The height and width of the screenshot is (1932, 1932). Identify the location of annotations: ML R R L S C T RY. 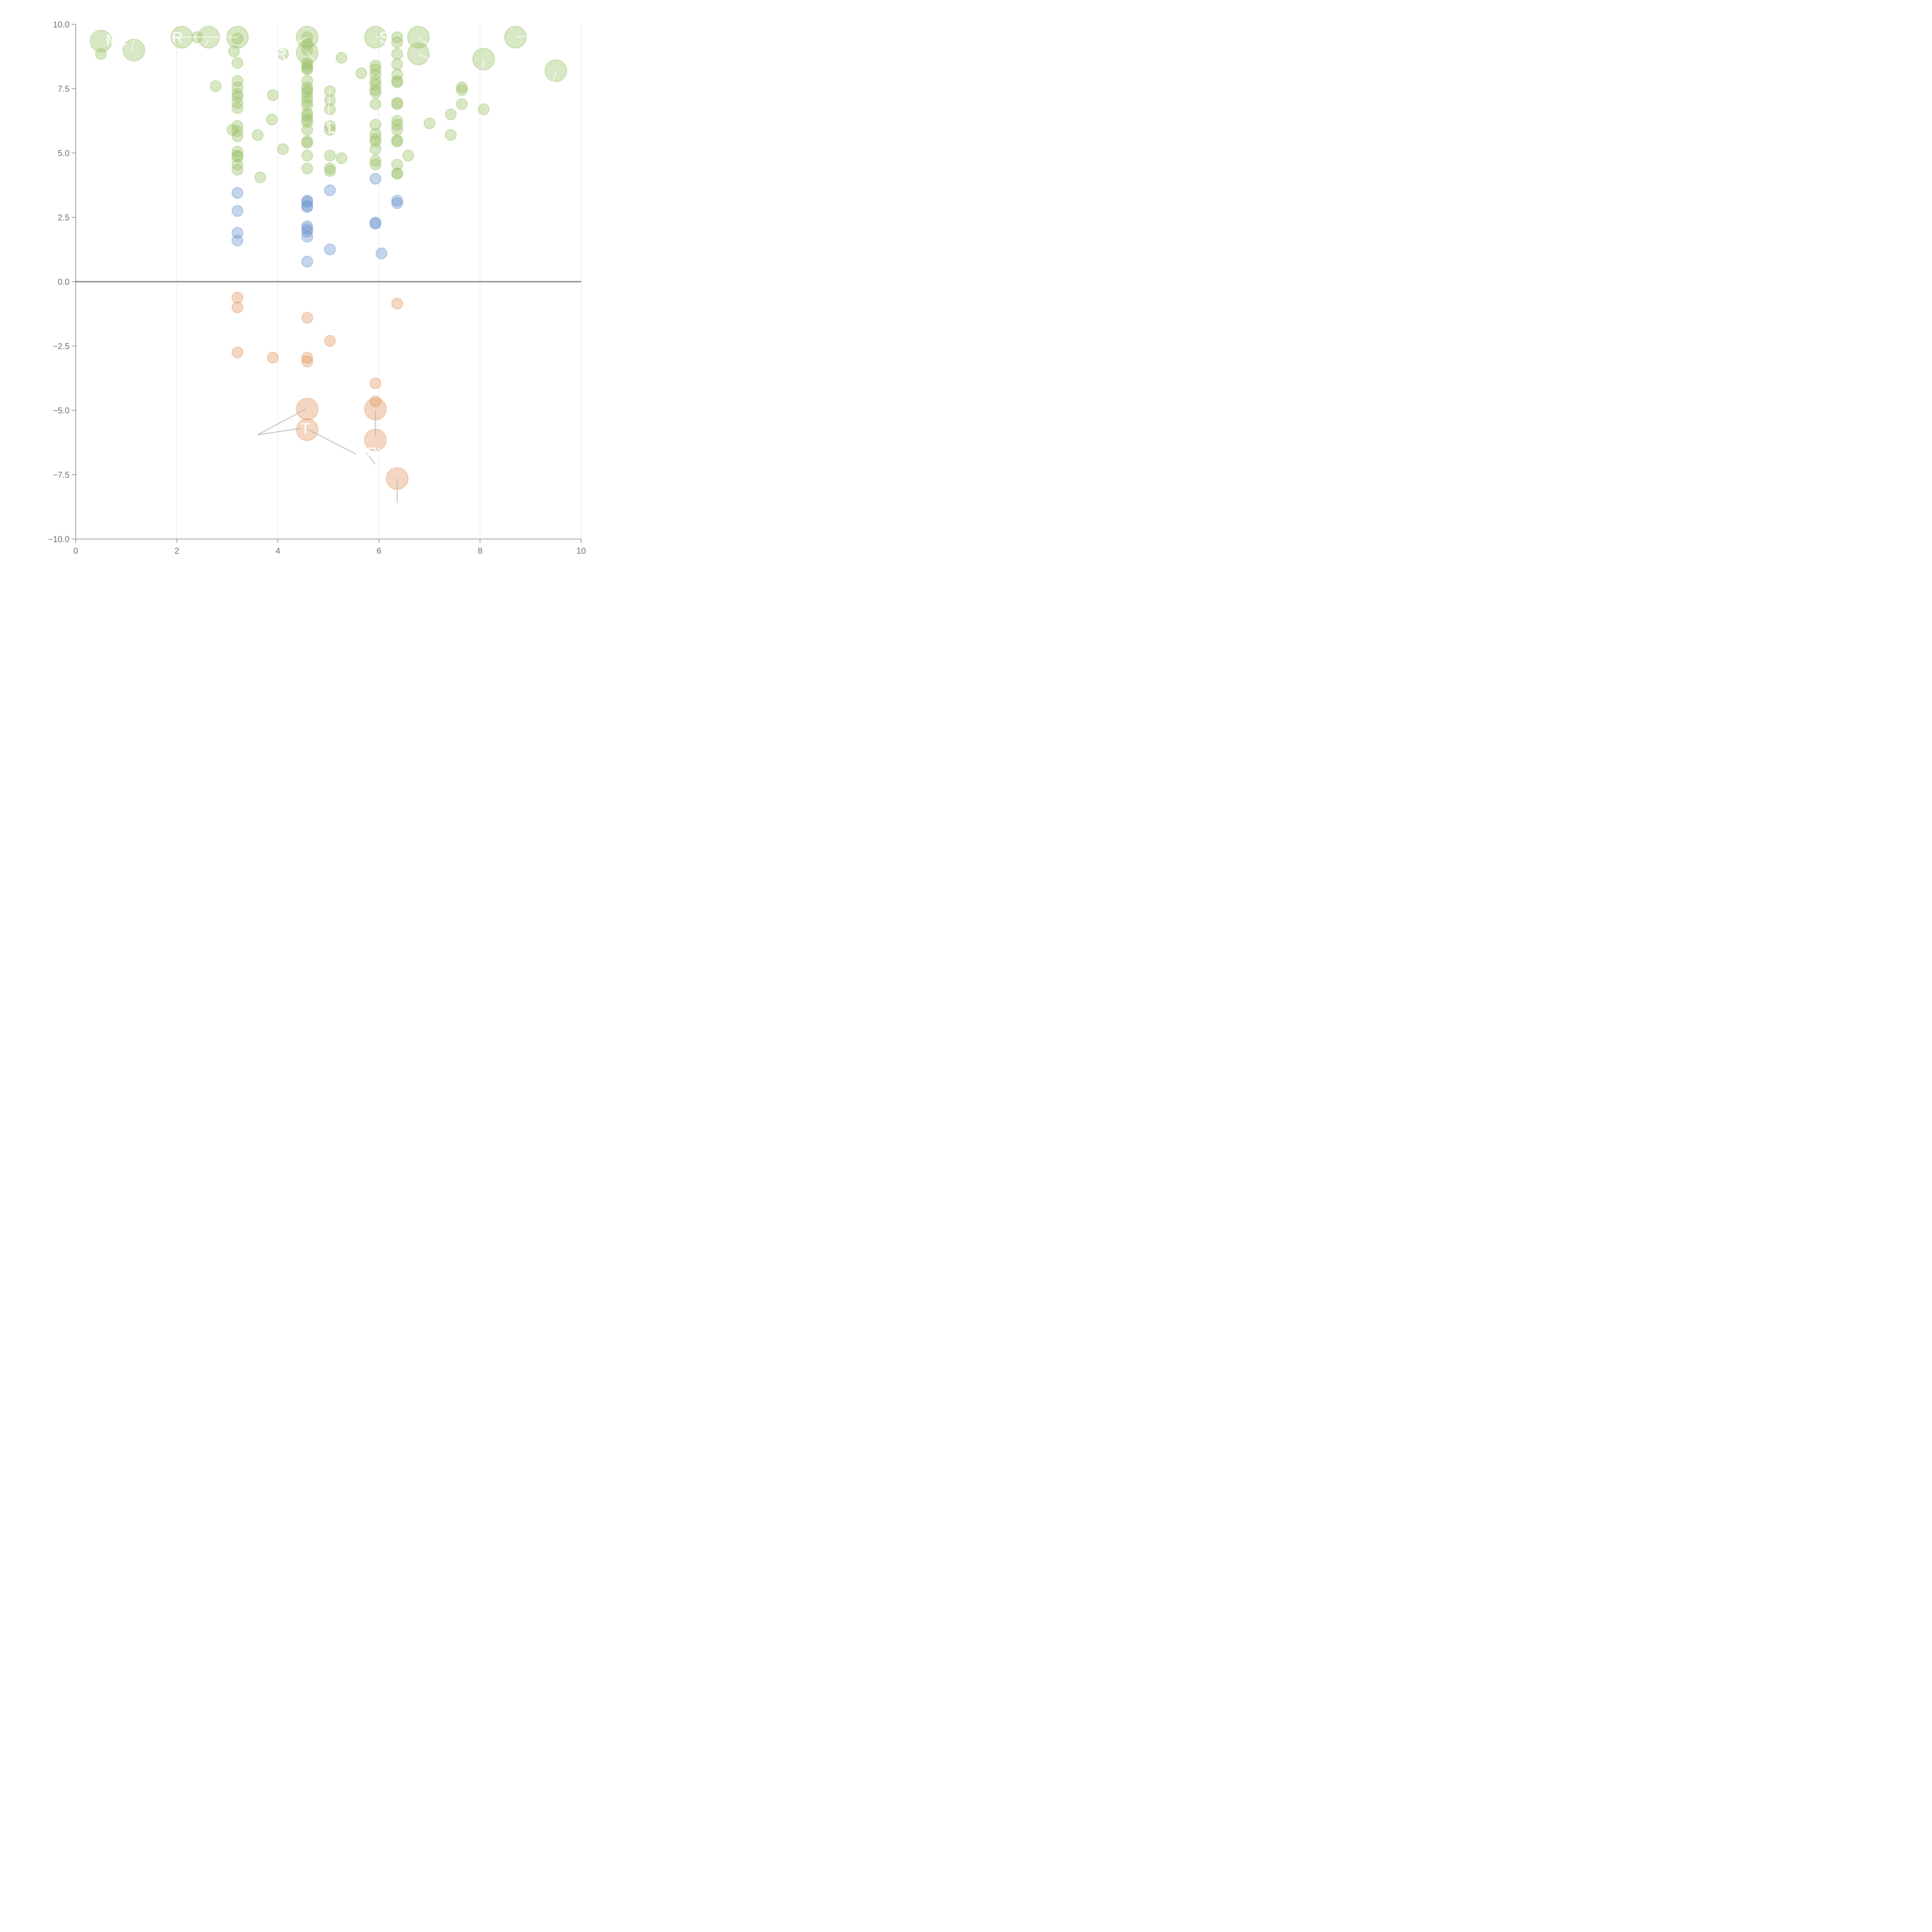
(331, 266).